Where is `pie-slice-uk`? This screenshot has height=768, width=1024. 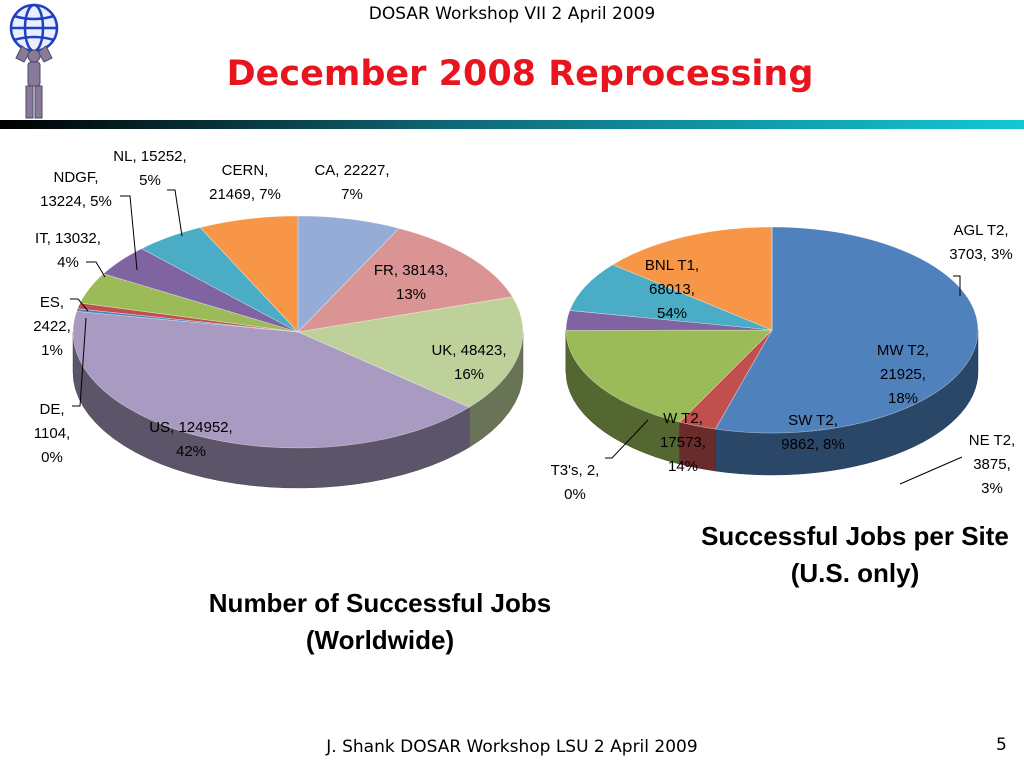
pie-slice-uk is located at coordinates (410, 352).